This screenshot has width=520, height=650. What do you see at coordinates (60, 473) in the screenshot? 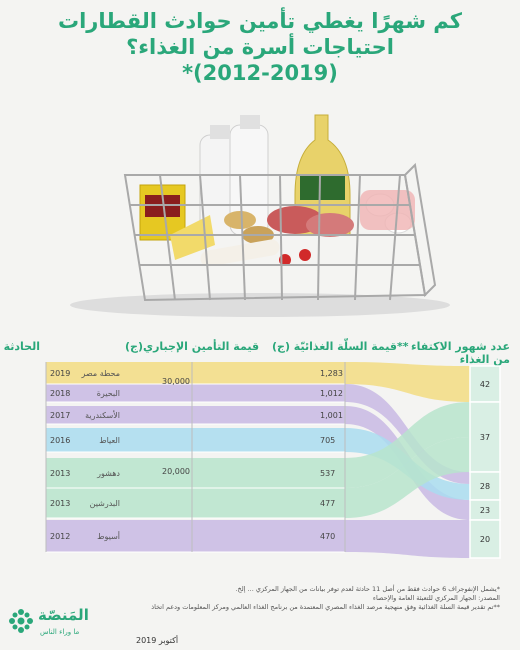
I see `incident-year-4: 2013` at bounding box center [60, 473].